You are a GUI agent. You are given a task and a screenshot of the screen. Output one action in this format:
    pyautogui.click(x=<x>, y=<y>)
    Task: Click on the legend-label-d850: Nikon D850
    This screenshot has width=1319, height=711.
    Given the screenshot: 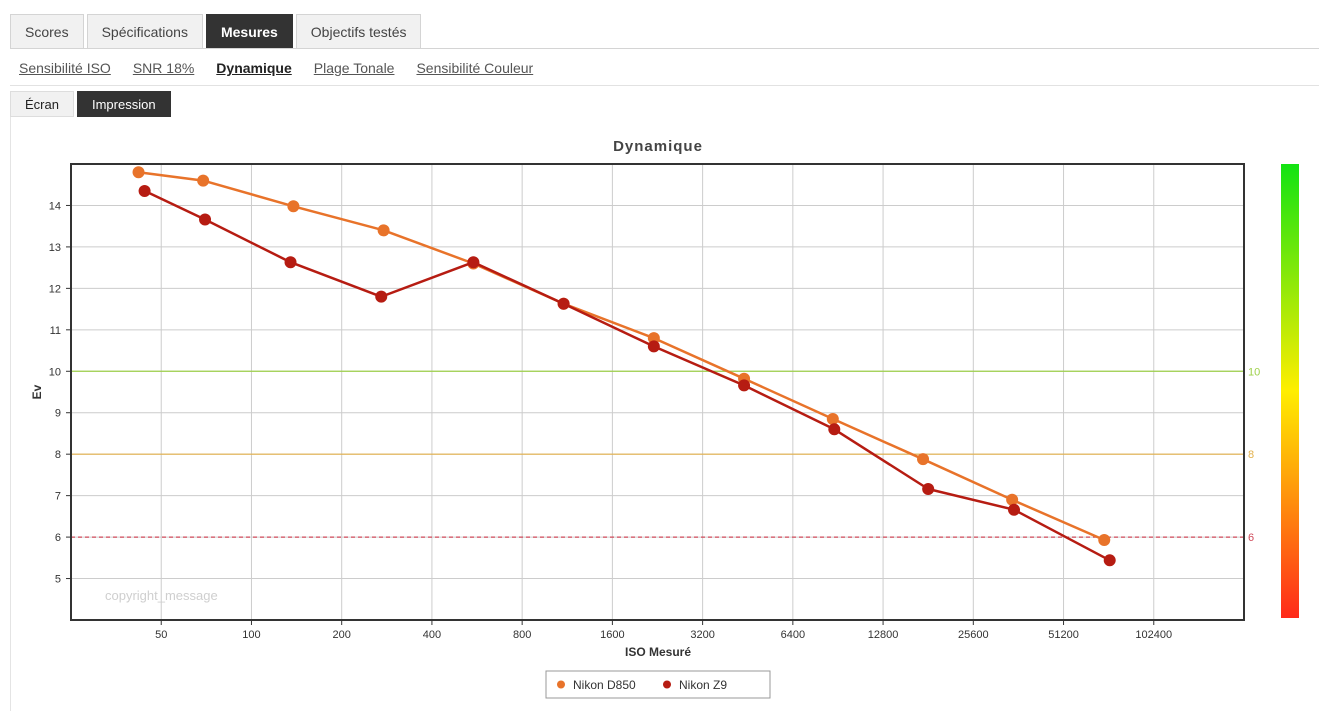 What is the action you would take?
    pyautogui.click(x=604, y=685)
    